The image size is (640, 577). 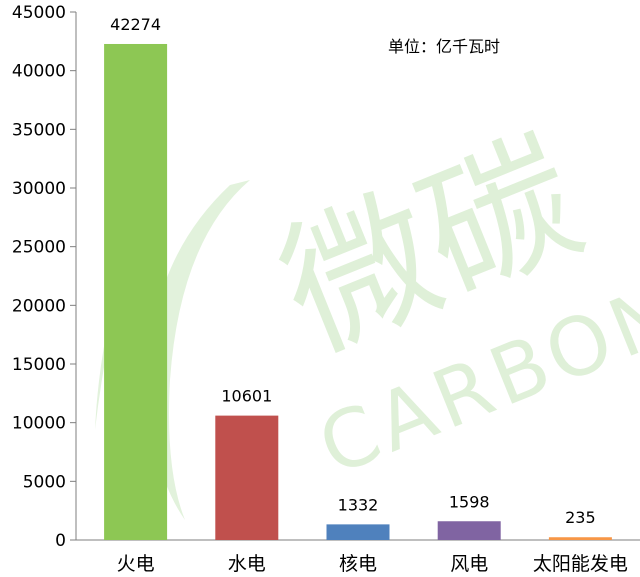 I want to click on y-tick-label: 0, so click(x=60, y=541).